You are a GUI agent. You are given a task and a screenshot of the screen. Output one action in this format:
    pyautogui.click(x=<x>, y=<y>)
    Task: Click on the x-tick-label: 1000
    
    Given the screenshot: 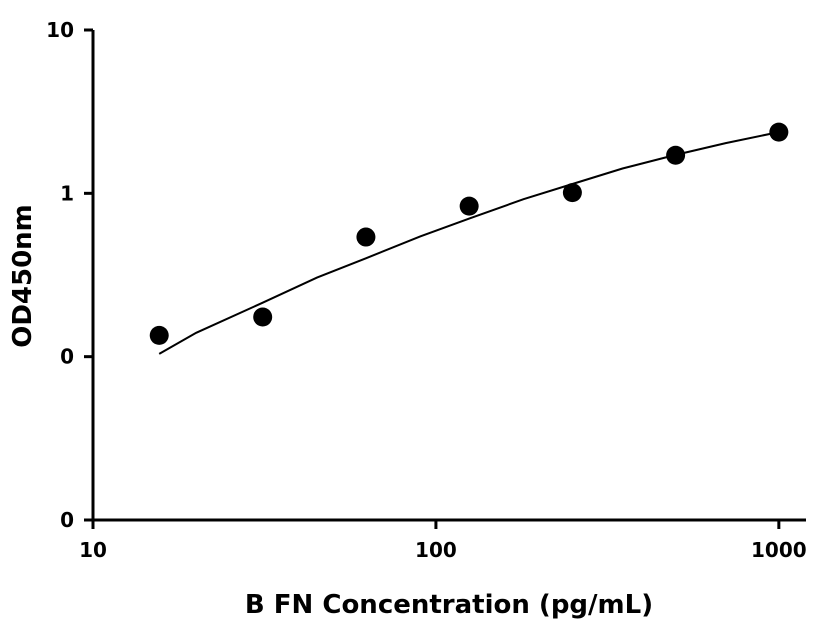 What is the action you would take?
    pyautogui.click(x=779, y=550)
    